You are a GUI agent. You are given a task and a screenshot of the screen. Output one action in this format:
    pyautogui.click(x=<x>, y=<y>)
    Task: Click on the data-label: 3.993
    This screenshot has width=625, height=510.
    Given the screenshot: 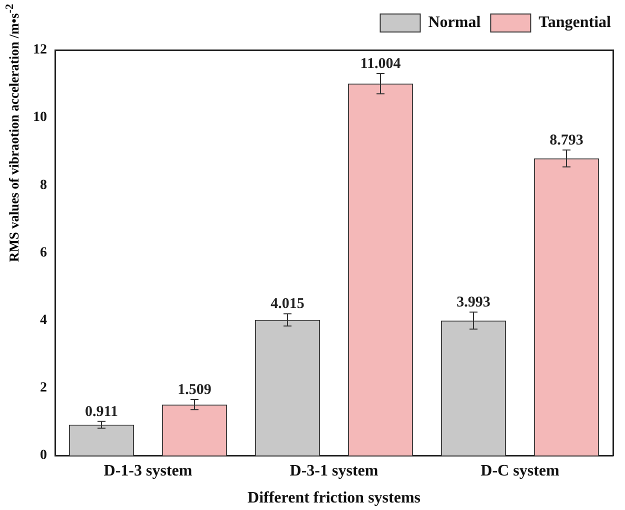 What is the action you would take?
    pyautogui.click(x=473, y=302)
    